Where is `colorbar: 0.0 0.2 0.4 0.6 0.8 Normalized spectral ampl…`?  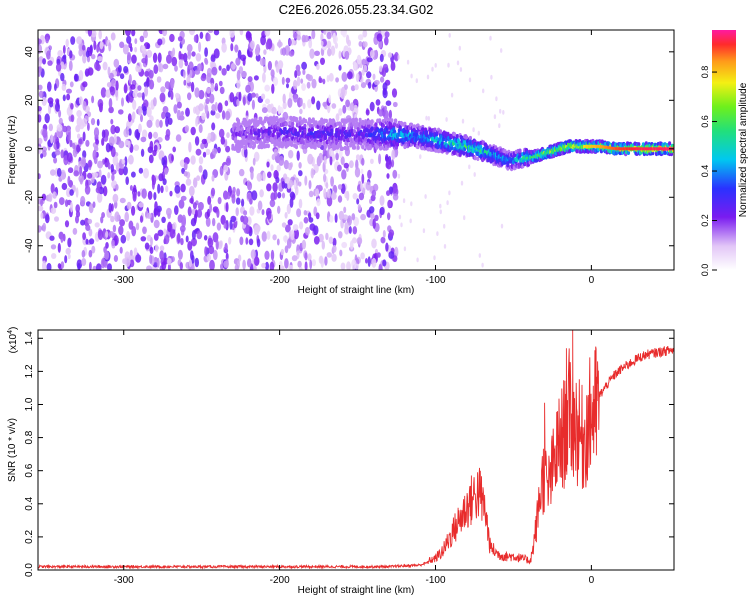 colorbar: 0.0 0.2 0.4 0.6 0.8 Normalized spectral ampl… is located at coordinates (724, 153).